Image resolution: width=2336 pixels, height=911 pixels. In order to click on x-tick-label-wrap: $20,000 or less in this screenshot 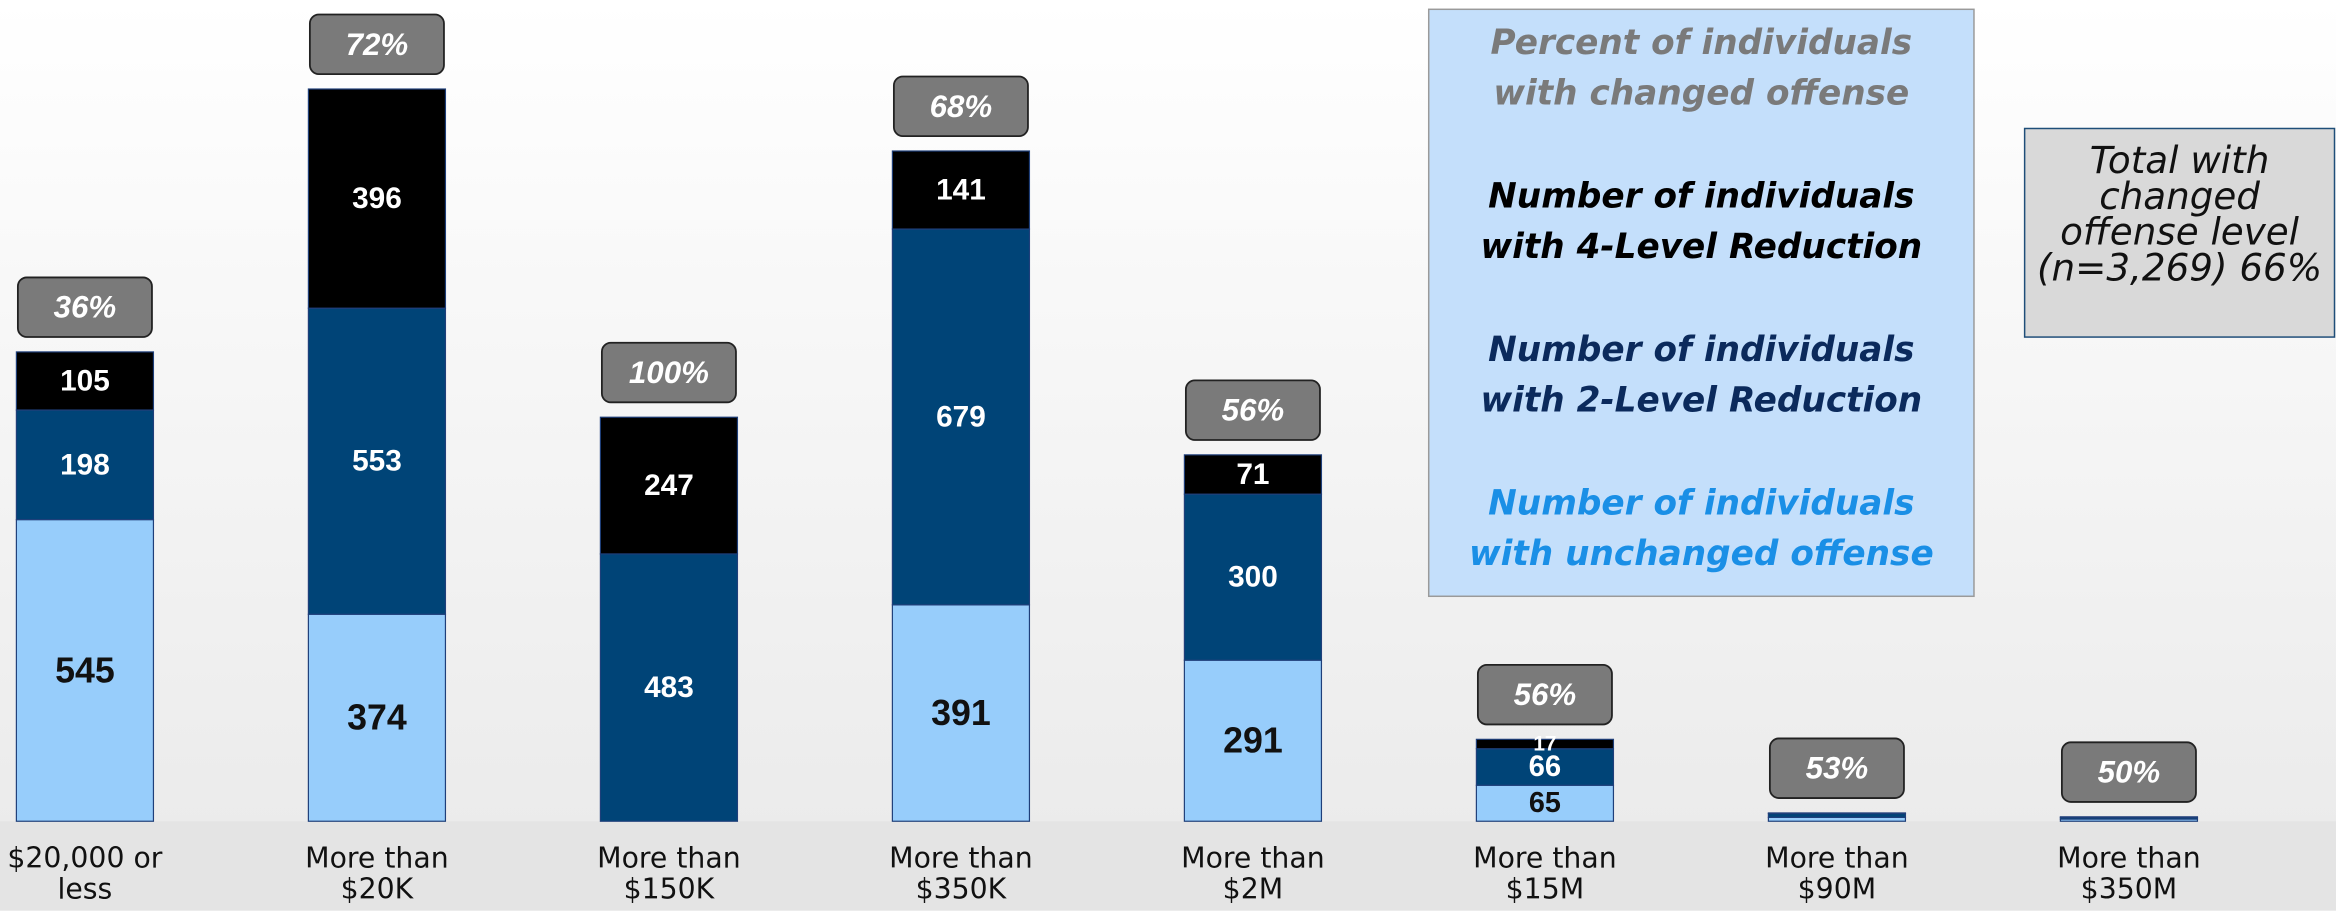, I will do `click(85, 875)`.